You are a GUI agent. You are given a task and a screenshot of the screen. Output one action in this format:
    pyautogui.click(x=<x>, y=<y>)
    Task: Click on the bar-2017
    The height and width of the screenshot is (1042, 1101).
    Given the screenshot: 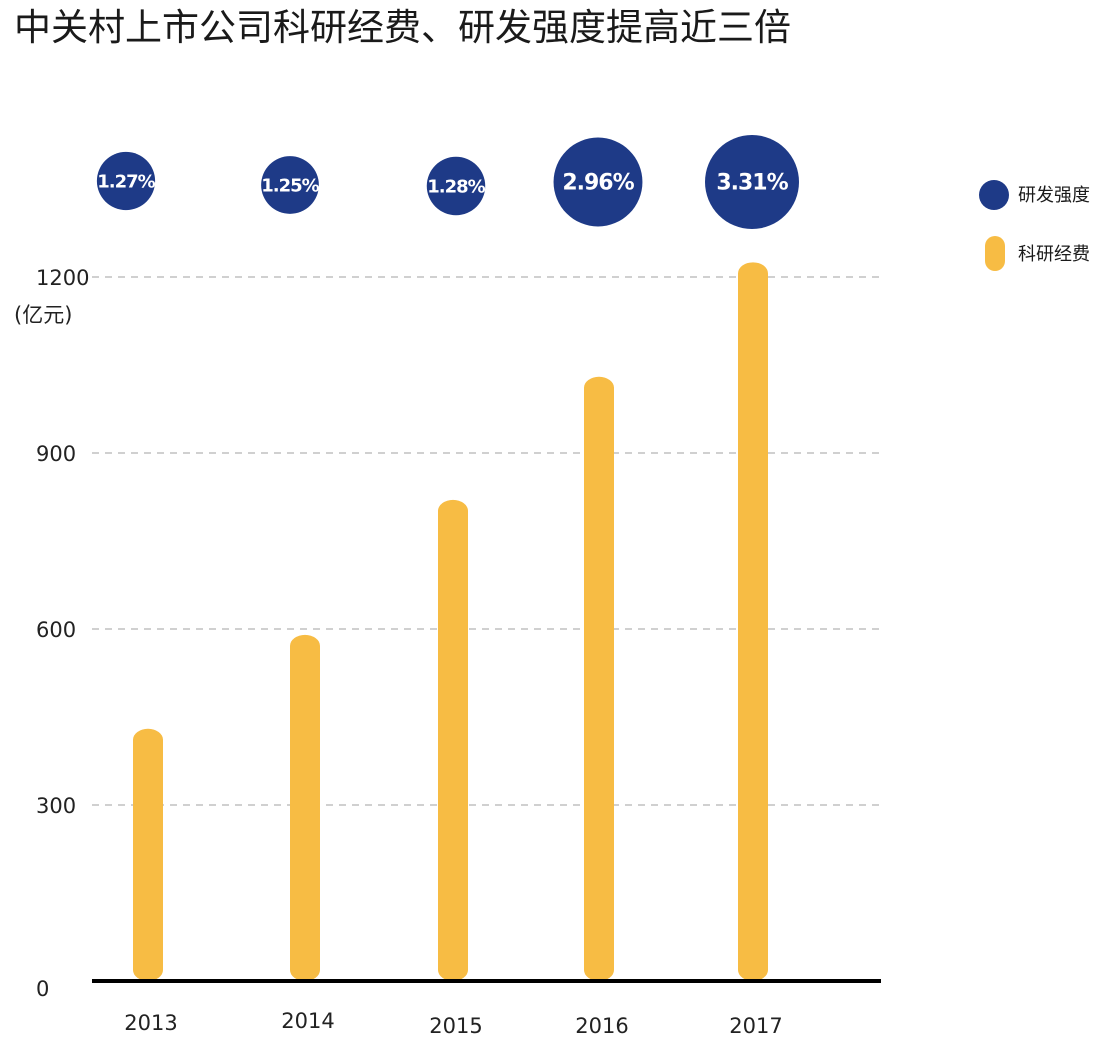 What is the action you would take?
    pyautogui.click(x=753, y=621)
    